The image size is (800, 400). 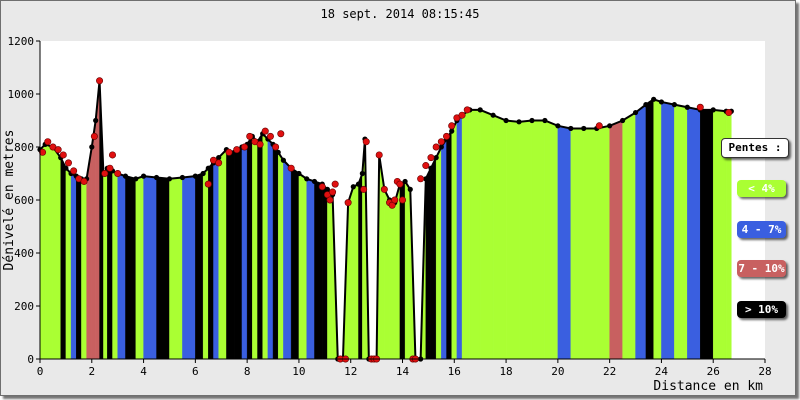 What do you see at coordinates (9, 200) in the screenshot?
I see `y-axis-label: Dénivelé en metres` at bounding box center [9, 200].